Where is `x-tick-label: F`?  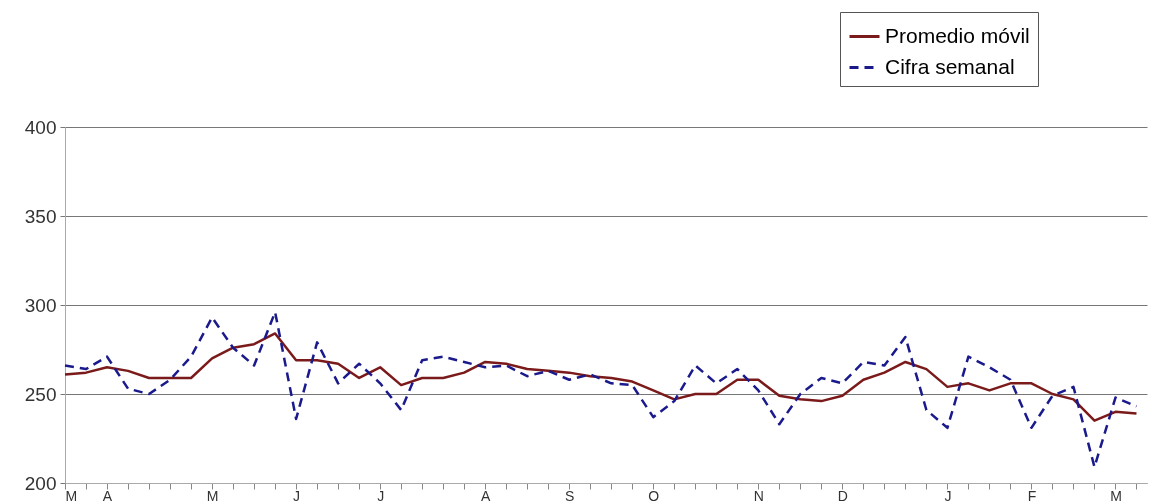
x-tick-label: F is located at coordinates (1032, 494).